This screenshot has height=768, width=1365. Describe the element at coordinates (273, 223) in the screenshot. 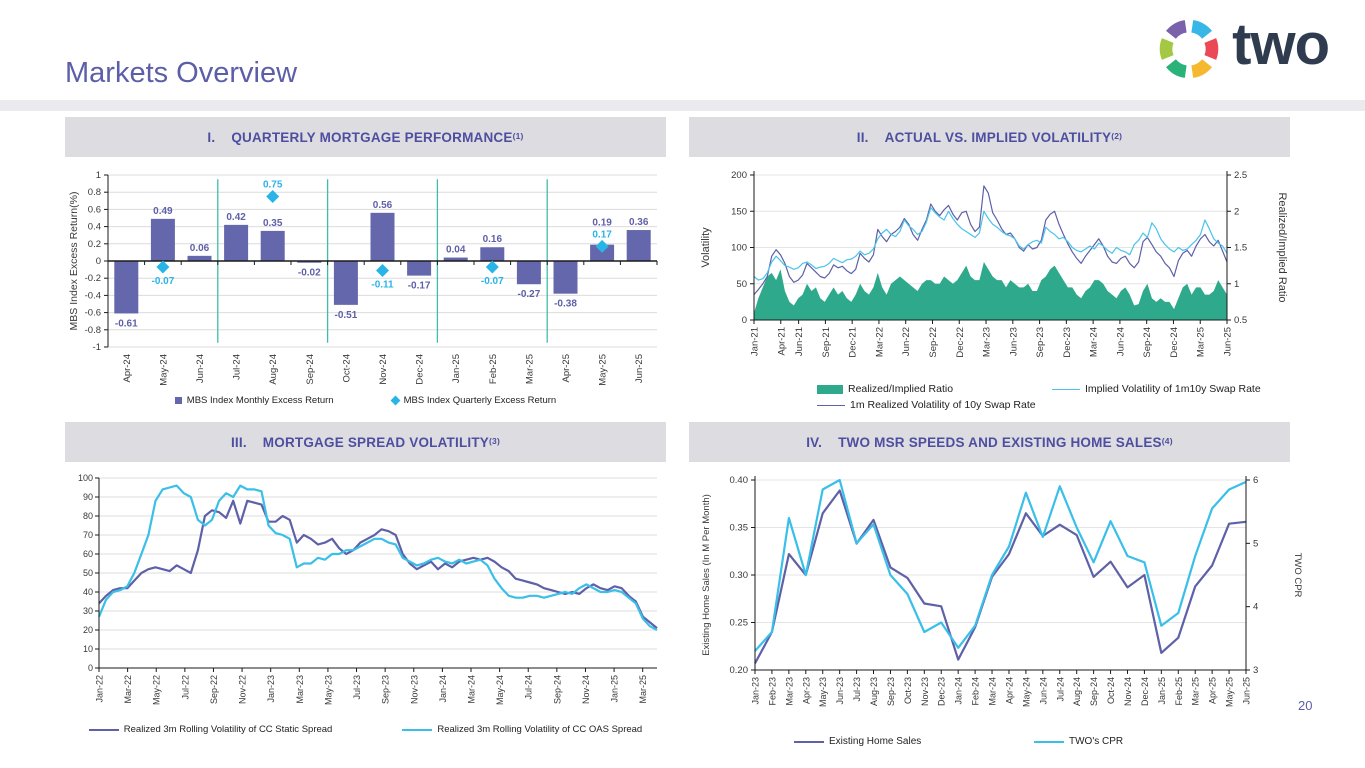

I see `svg-text: 0.35` at that location.